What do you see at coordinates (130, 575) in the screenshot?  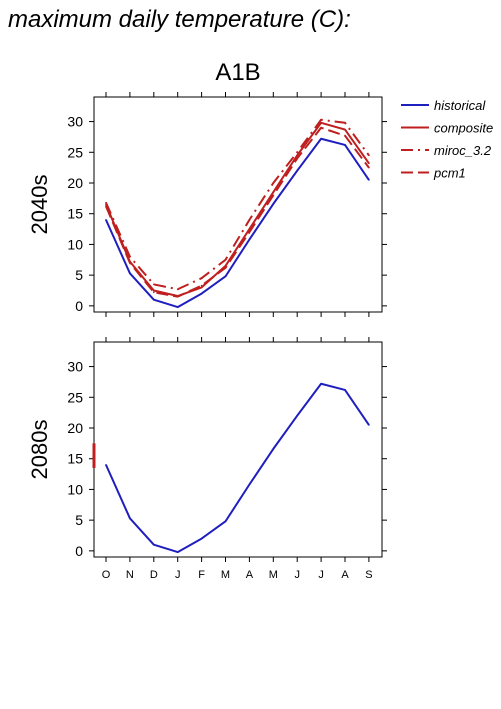 I see `x-tick-label: N` at bounding box center [130, 575].